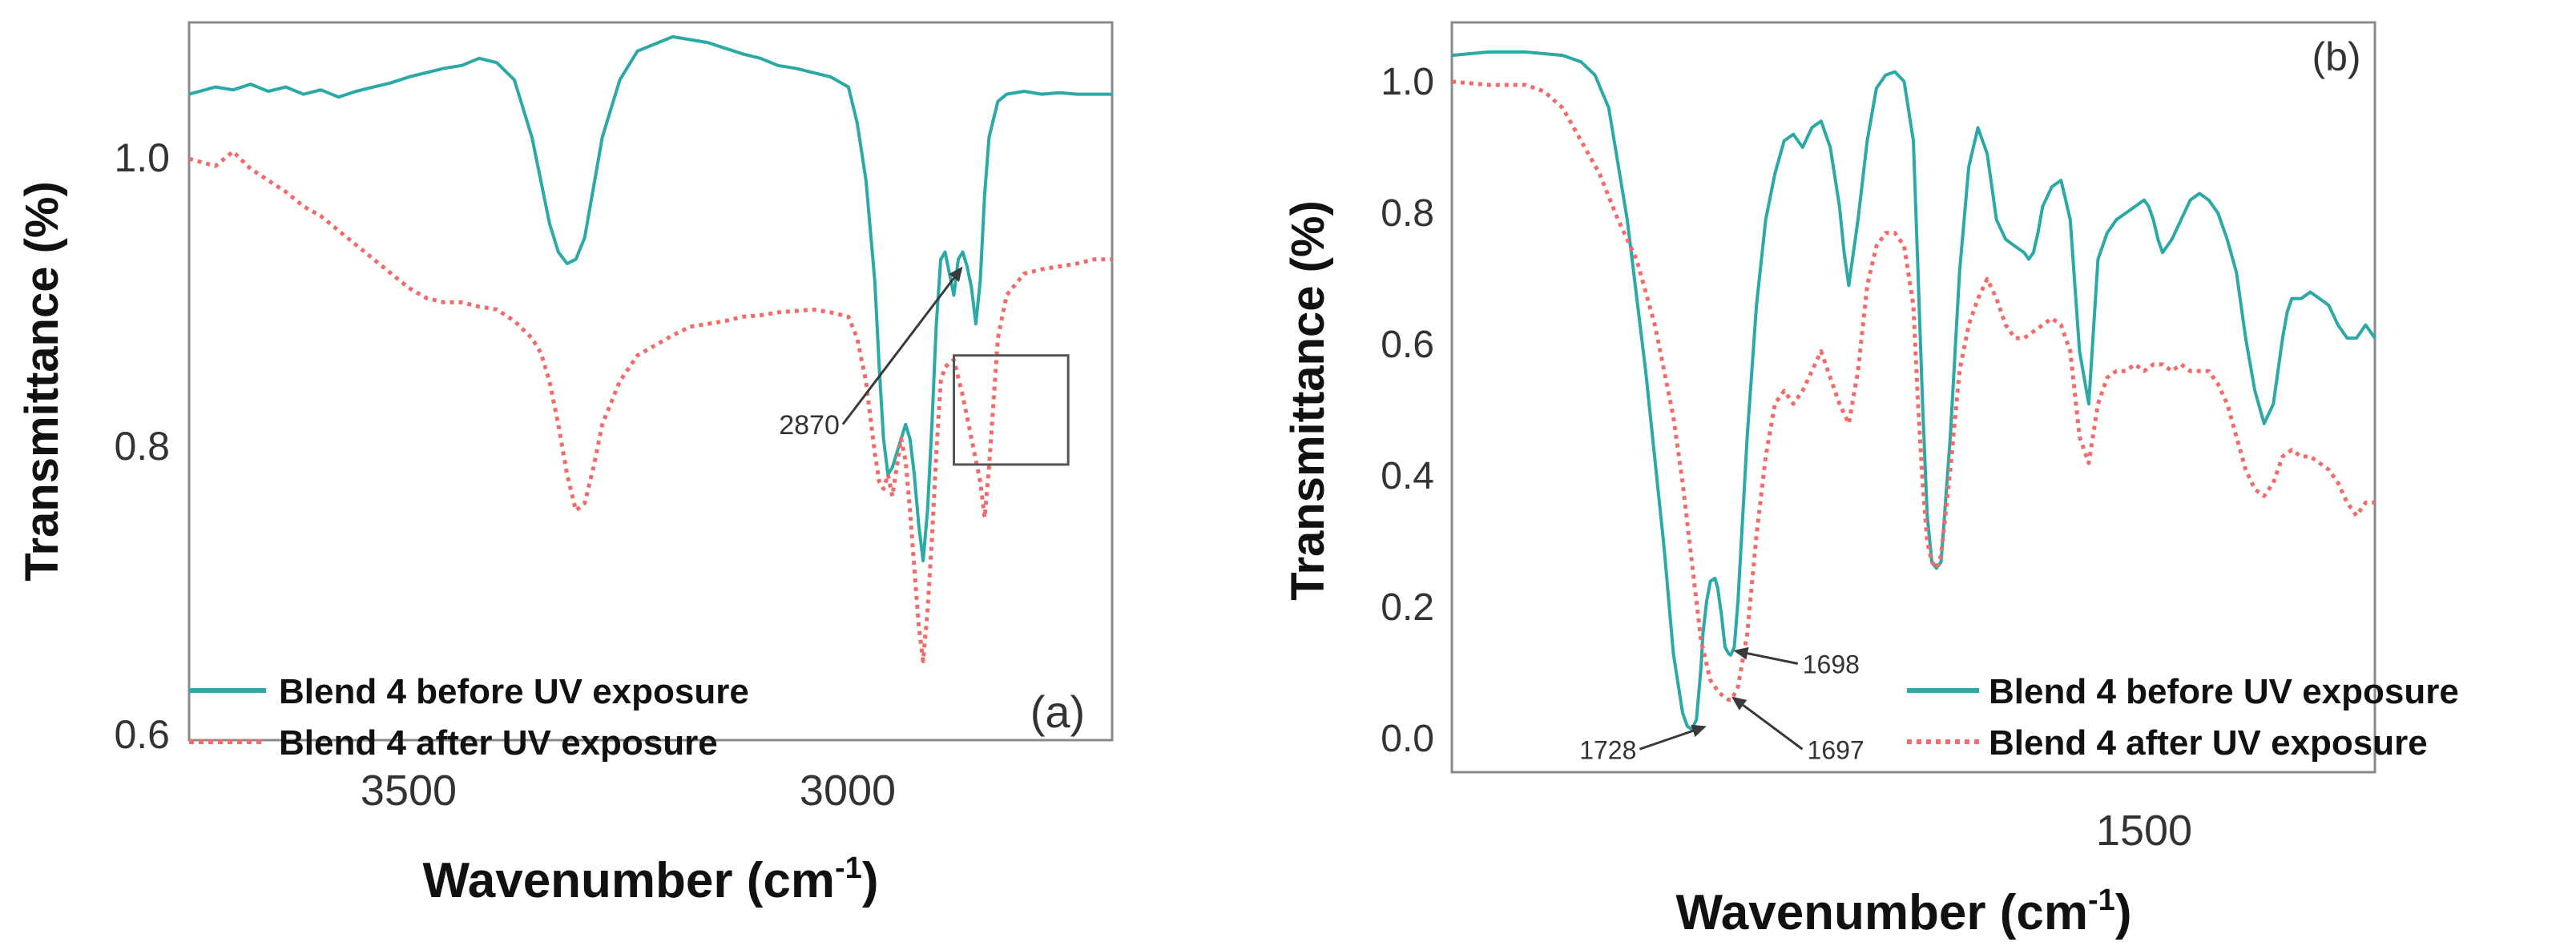 This screenshot has height=950, width=2576. Describe the element at coordinates (1308, 400) in the screenshot. I see `y-axis-title-b: Transmittance (%)` at that location.